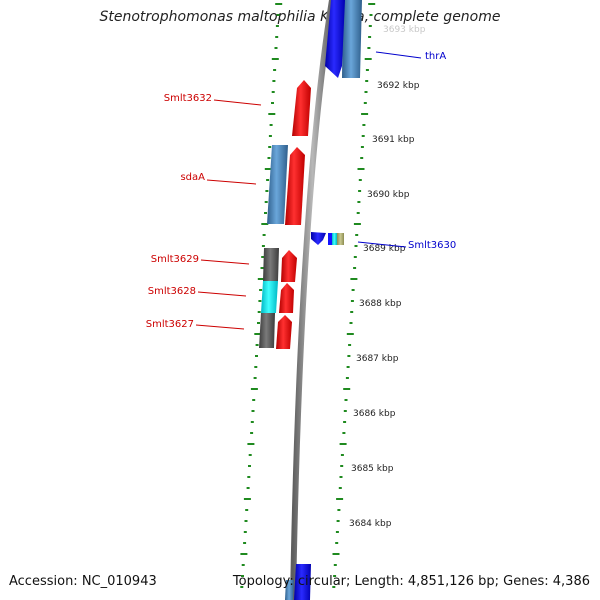 The image size is (600, 600). What do you see at coordinates (398, 55) in the screenshot?
I see `leader-thrA` at bounding box center [398, 55].